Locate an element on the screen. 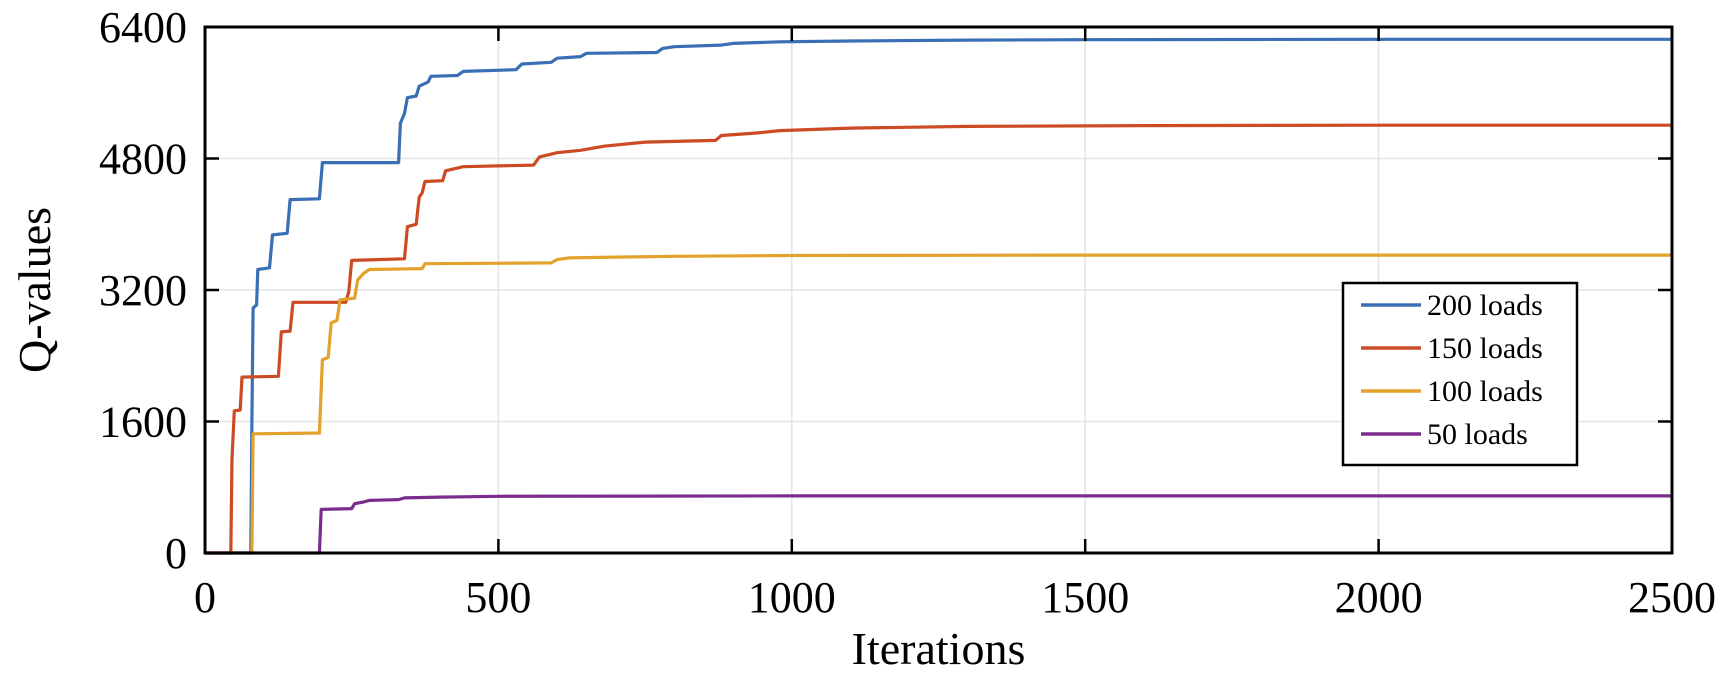  legend-label: 100 loads is located at coordinates (1485, 391).